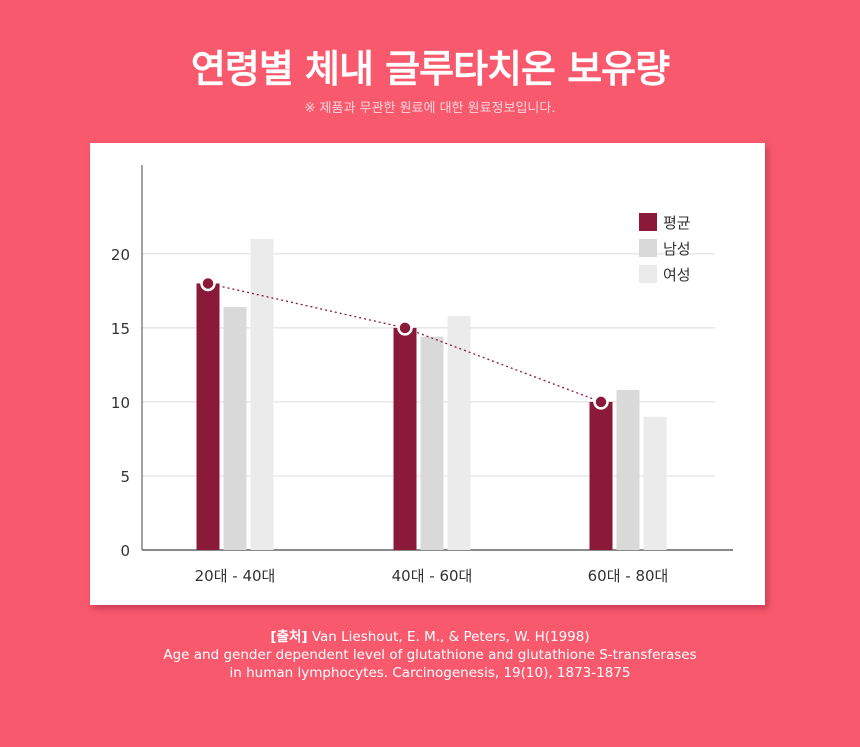  What do you see at coordinates (677, 223) in the screenshot?
I see `legend-label-1: 평균` at bounding box center [677, 223].